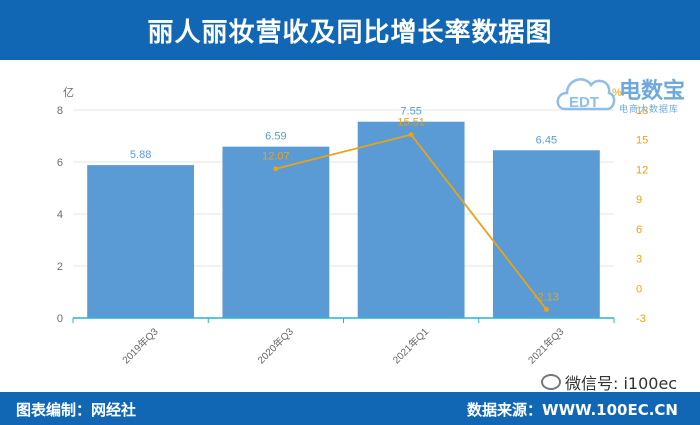 The image size is (700, 425). I want to click on y2-tick-label: 3, so click(639, 260).